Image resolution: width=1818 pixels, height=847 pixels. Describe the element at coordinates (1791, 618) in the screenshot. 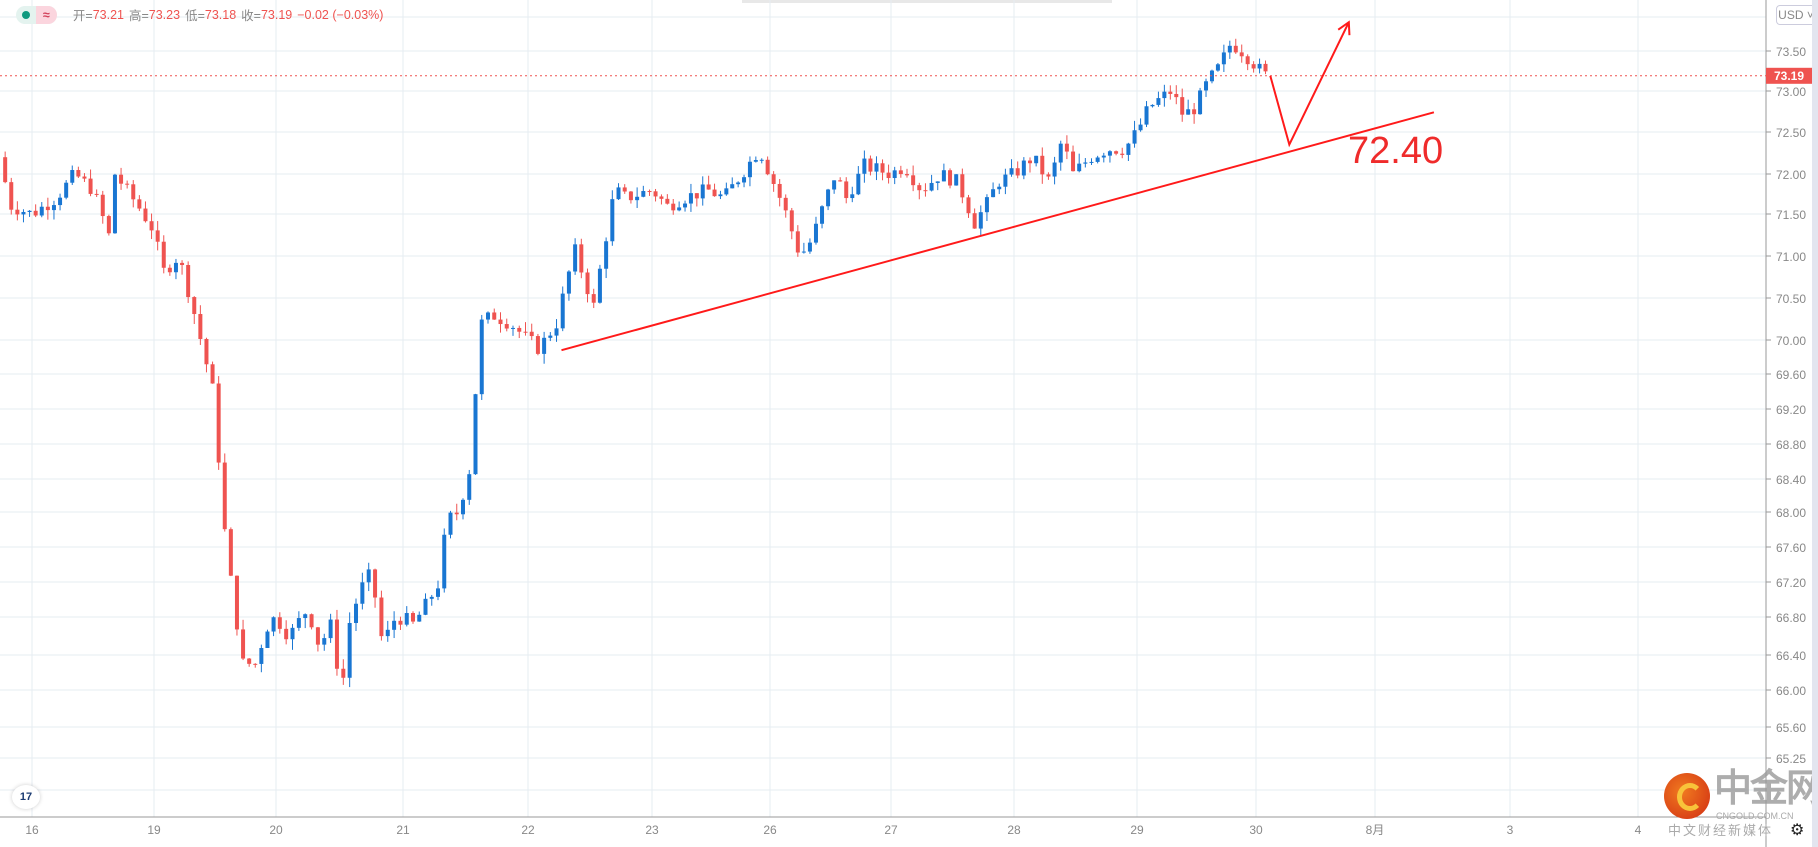

I see `y-tick-label: 66.80` at that location.